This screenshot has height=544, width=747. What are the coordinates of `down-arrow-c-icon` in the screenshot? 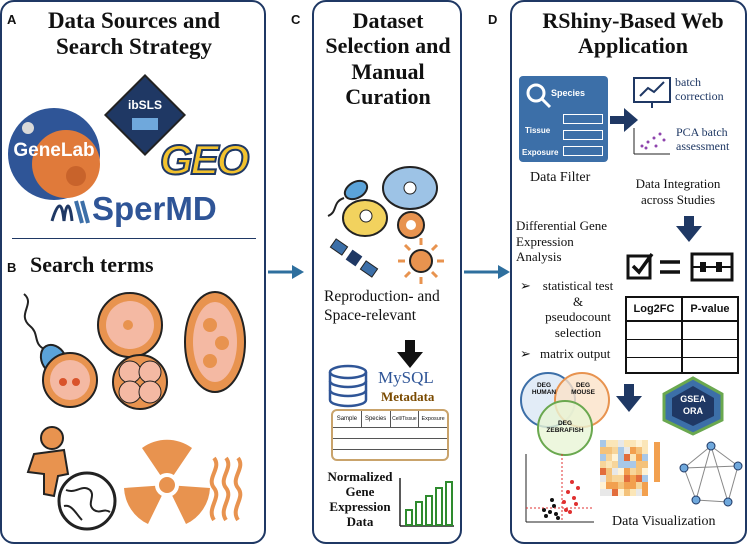 It's located at (410, 354).